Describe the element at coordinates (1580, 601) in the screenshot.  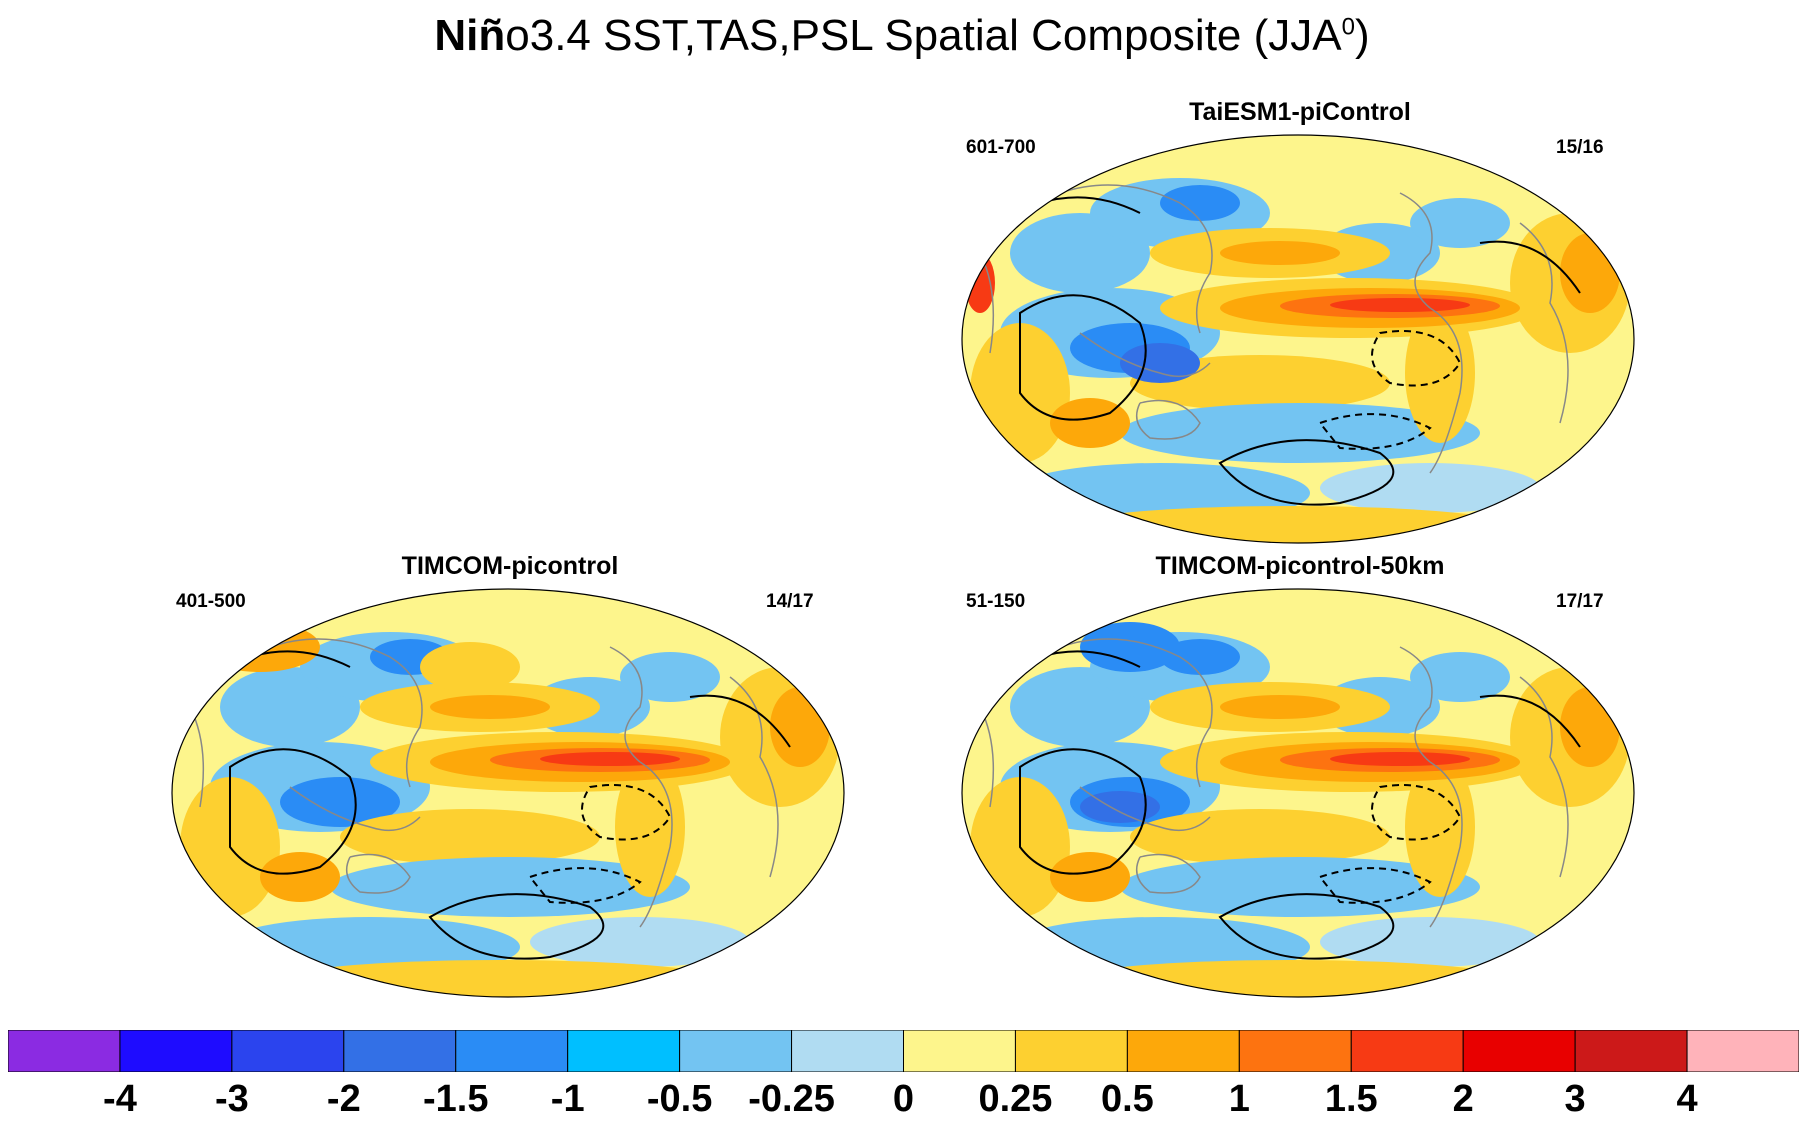
I see `panel-count-timcom50: 17/17` at that location.